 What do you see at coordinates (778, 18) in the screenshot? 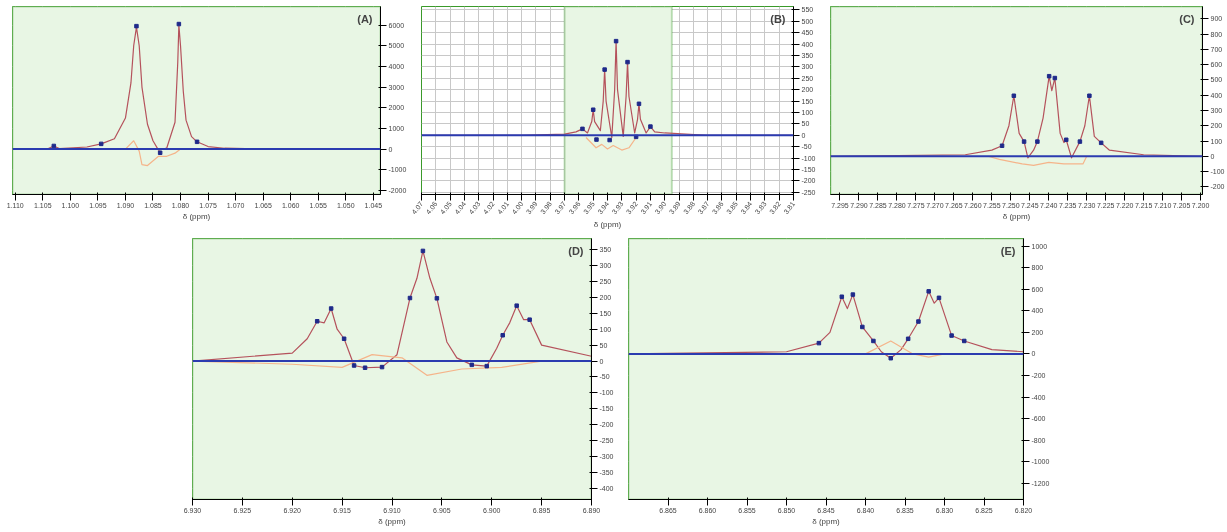
I see `annotation: (B)` at bounding box center [778, 18].